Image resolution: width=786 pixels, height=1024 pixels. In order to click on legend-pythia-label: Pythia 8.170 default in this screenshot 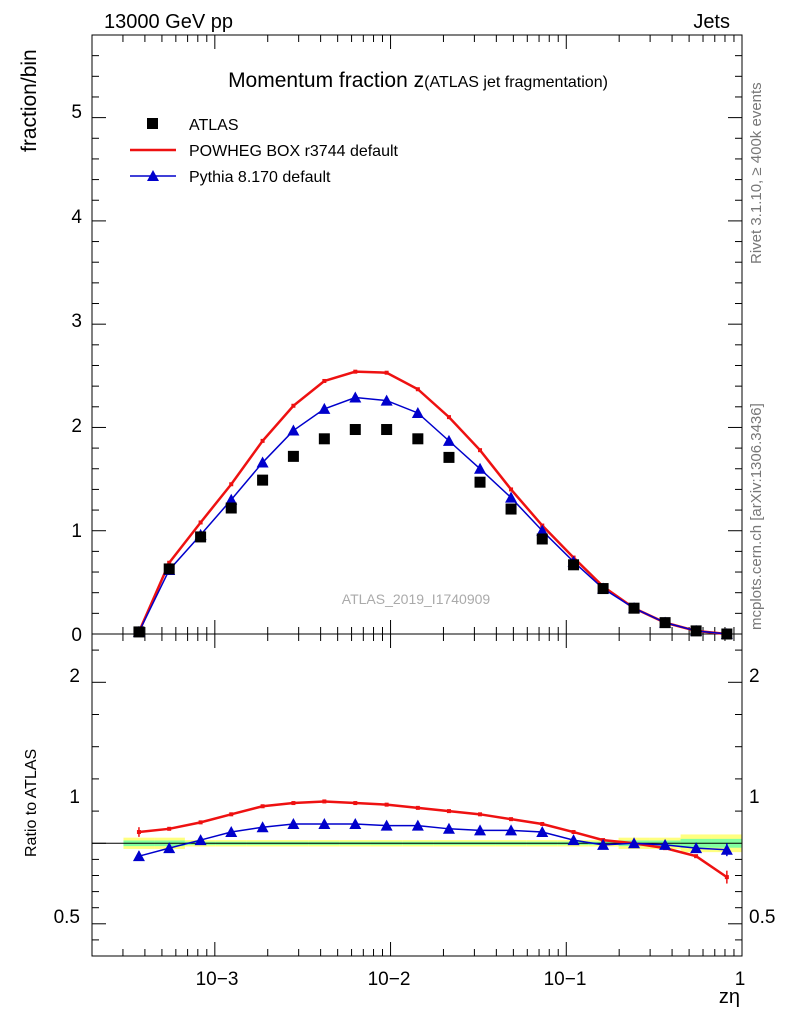, I will do `click(260, 177)`.